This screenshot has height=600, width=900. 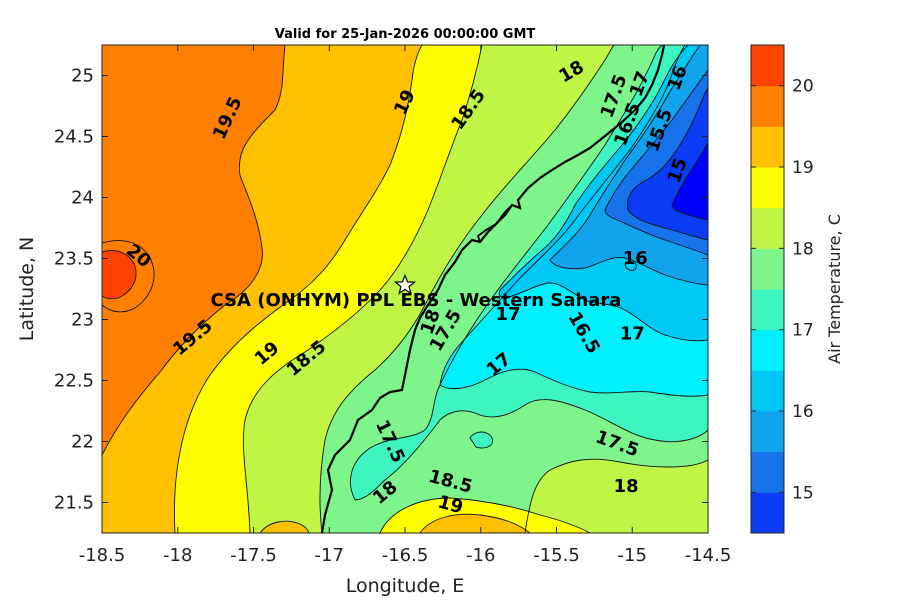 What do you see at coordinates (82, 198) in the screenshot?
I see `y-tick-label: 24` at bounding box center [82, 198].